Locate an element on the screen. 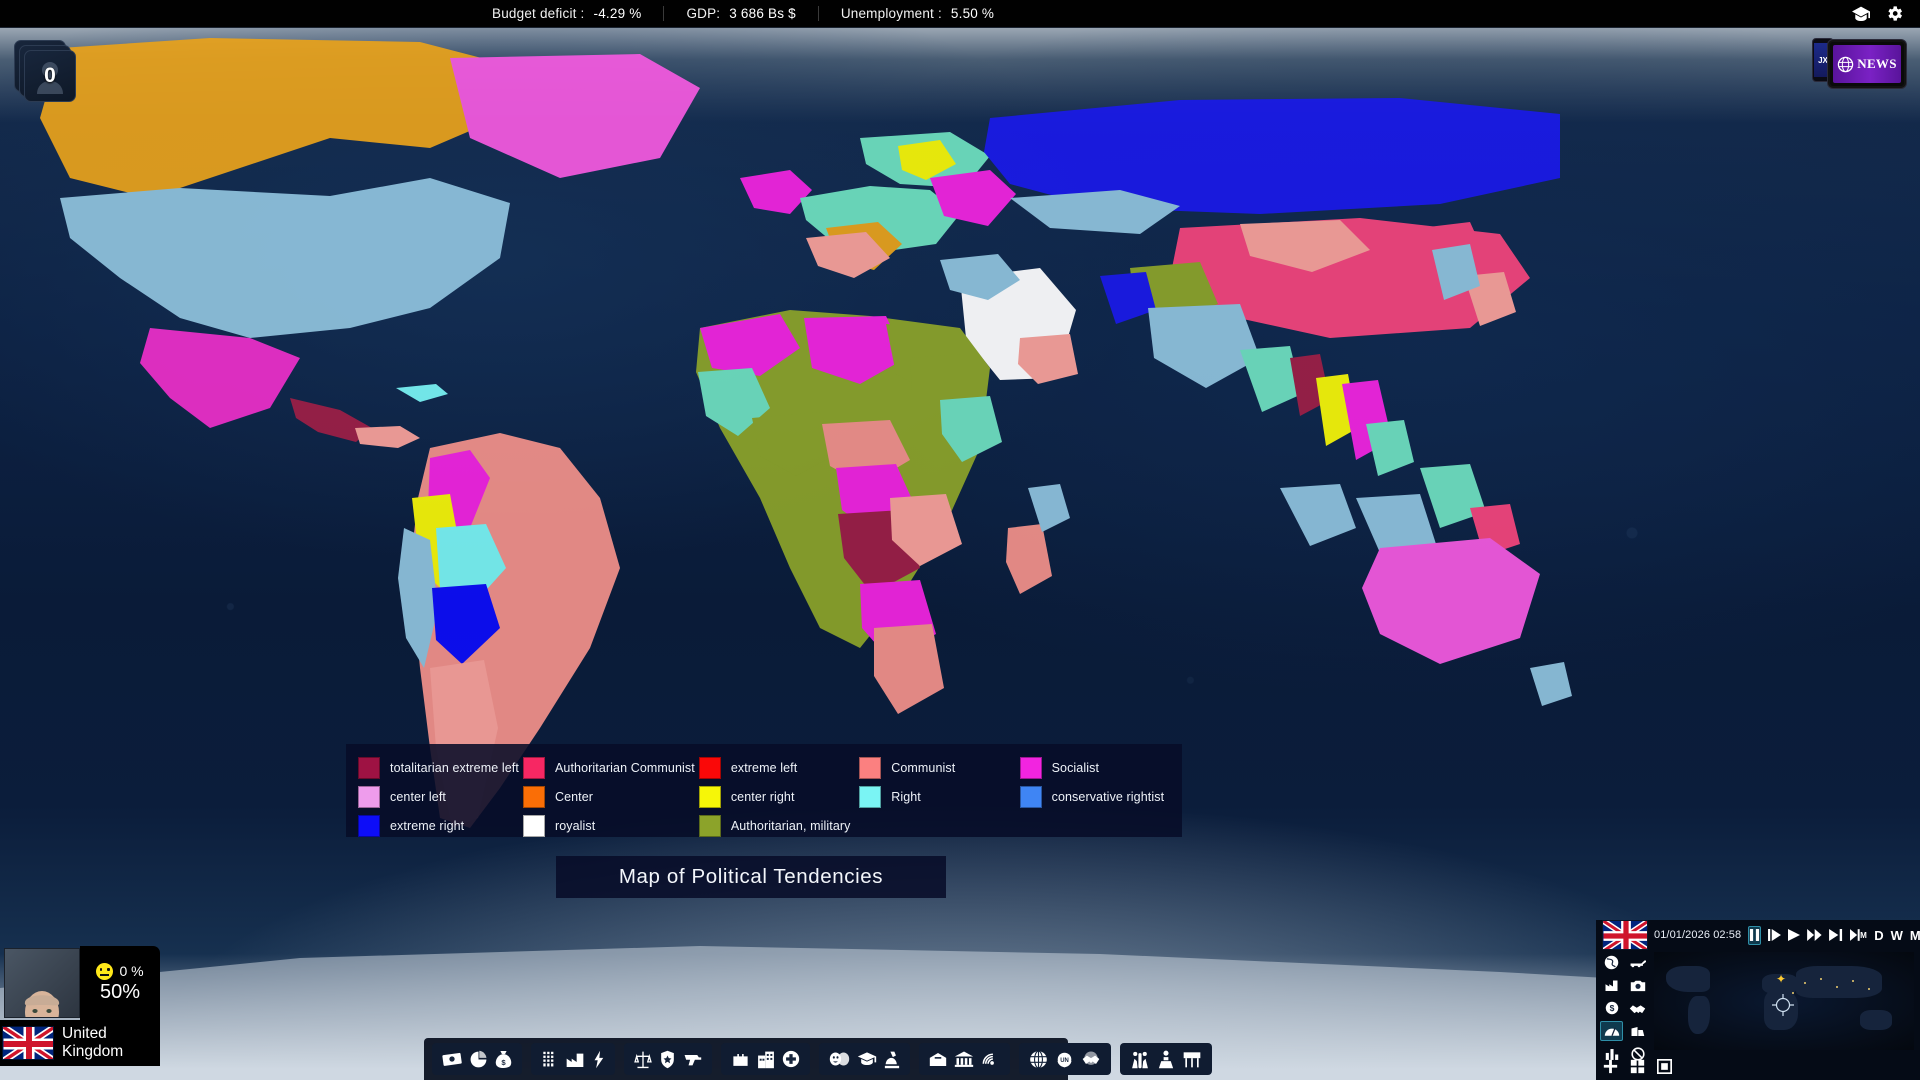 The height and width of the screenshot is (1080, 1920). country-bar: United Kingdom is located at coordinates (80, 1043).